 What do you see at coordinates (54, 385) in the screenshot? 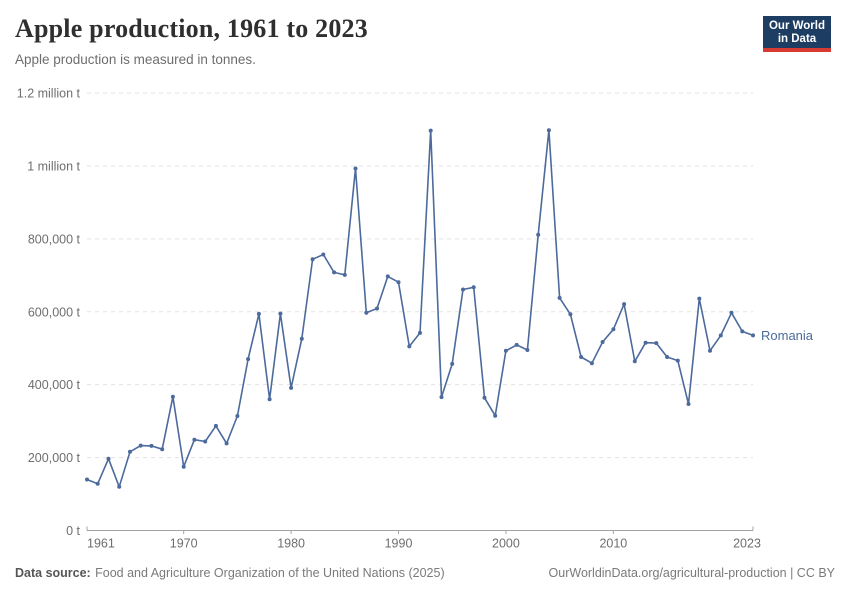
I see `y-axis-tick-label: 400,000 t` at bounding box center [54, 385].